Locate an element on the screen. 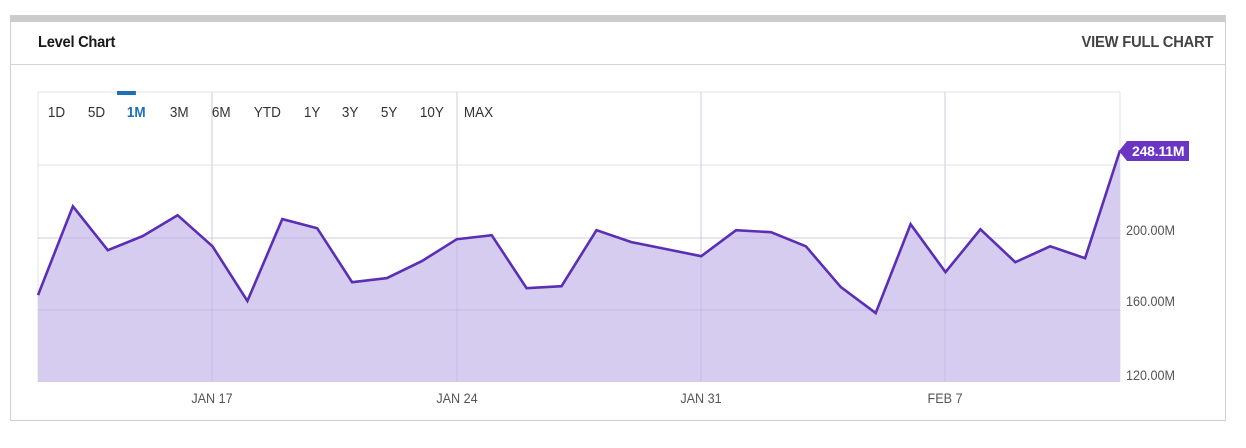 The height and width of the screenshot is (448, 1246). view-full-chart-link: VIEW FULL CHART is located at coordinates (1147, 42).